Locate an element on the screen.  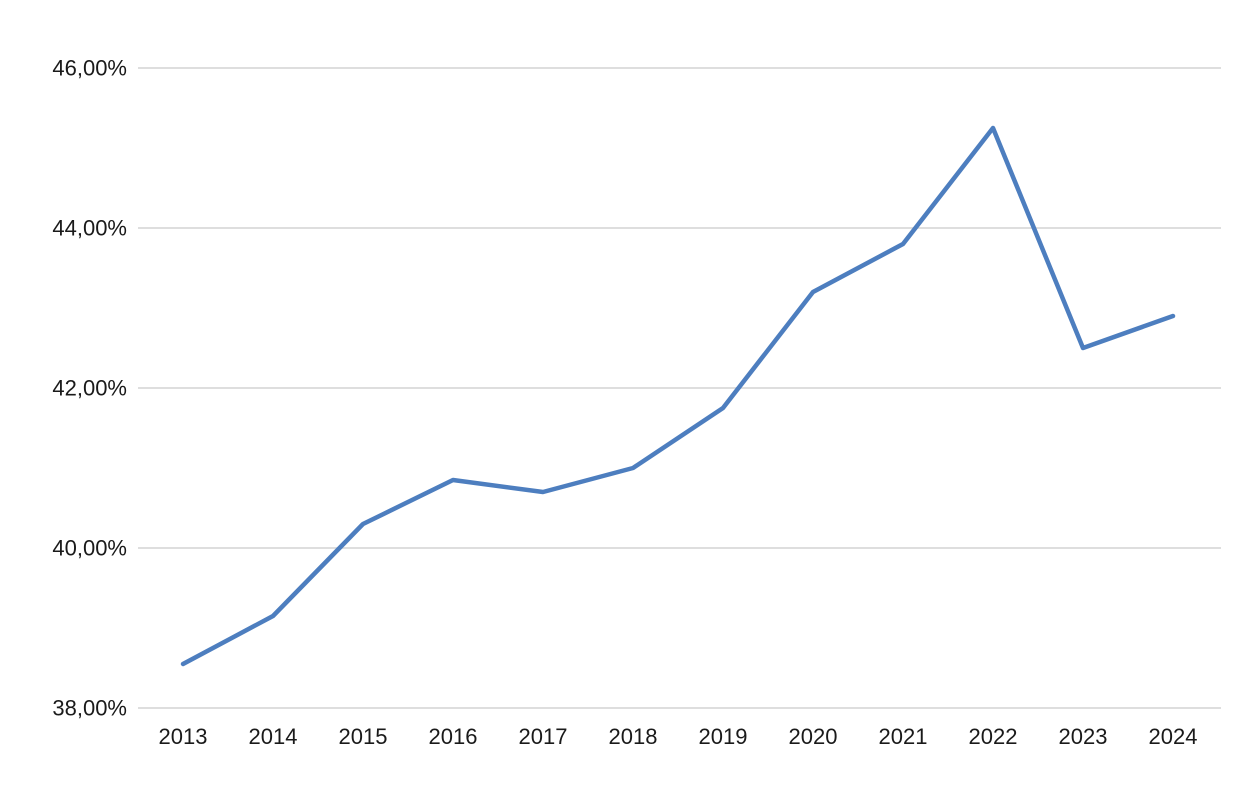
x-tick-label: 2016 is located at coordinates (453, 736).